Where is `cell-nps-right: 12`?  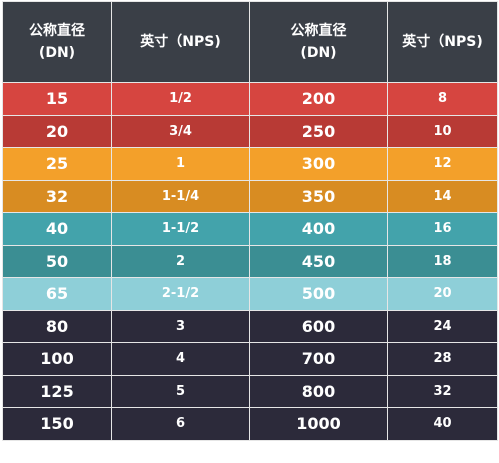 cell-nps-right: 12 is located at coordinates (442, 164).